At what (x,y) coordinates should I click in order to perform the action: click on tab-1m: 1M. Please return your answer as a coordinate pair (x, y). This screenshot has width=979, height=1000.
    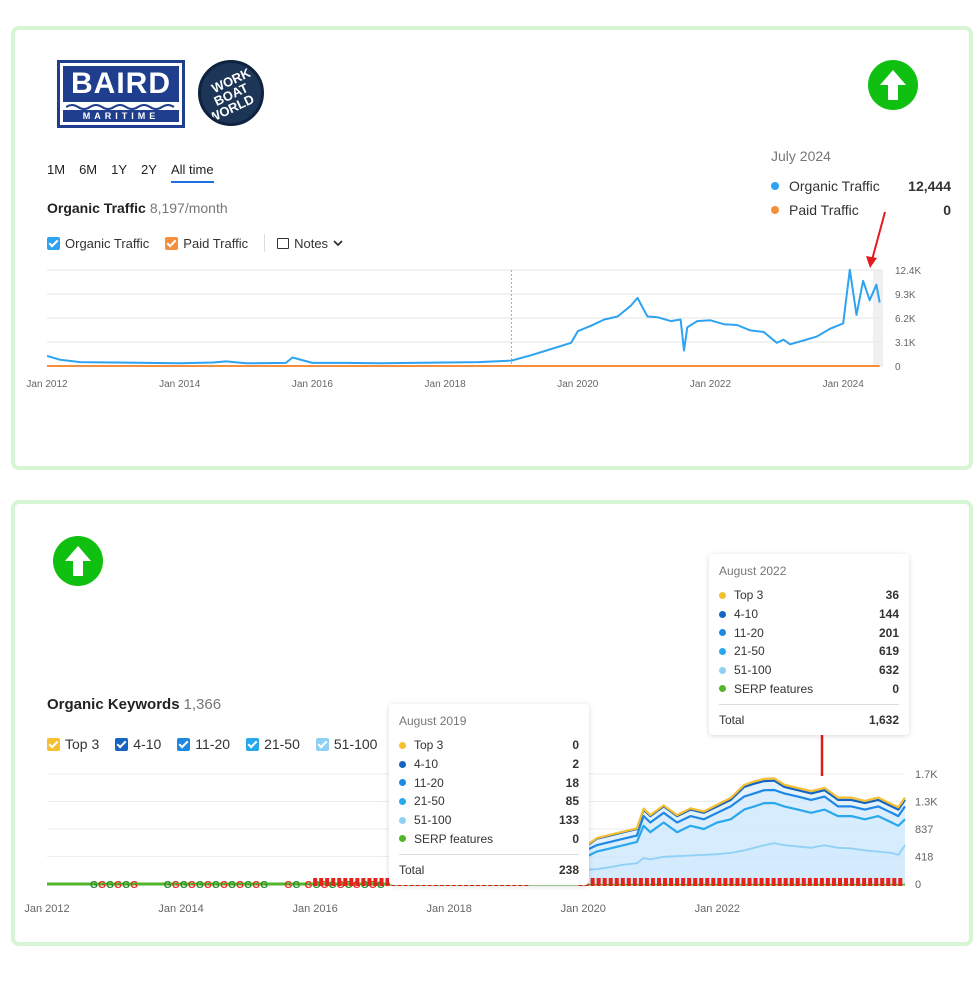
    Looking at the image, I should click on (56, 169).